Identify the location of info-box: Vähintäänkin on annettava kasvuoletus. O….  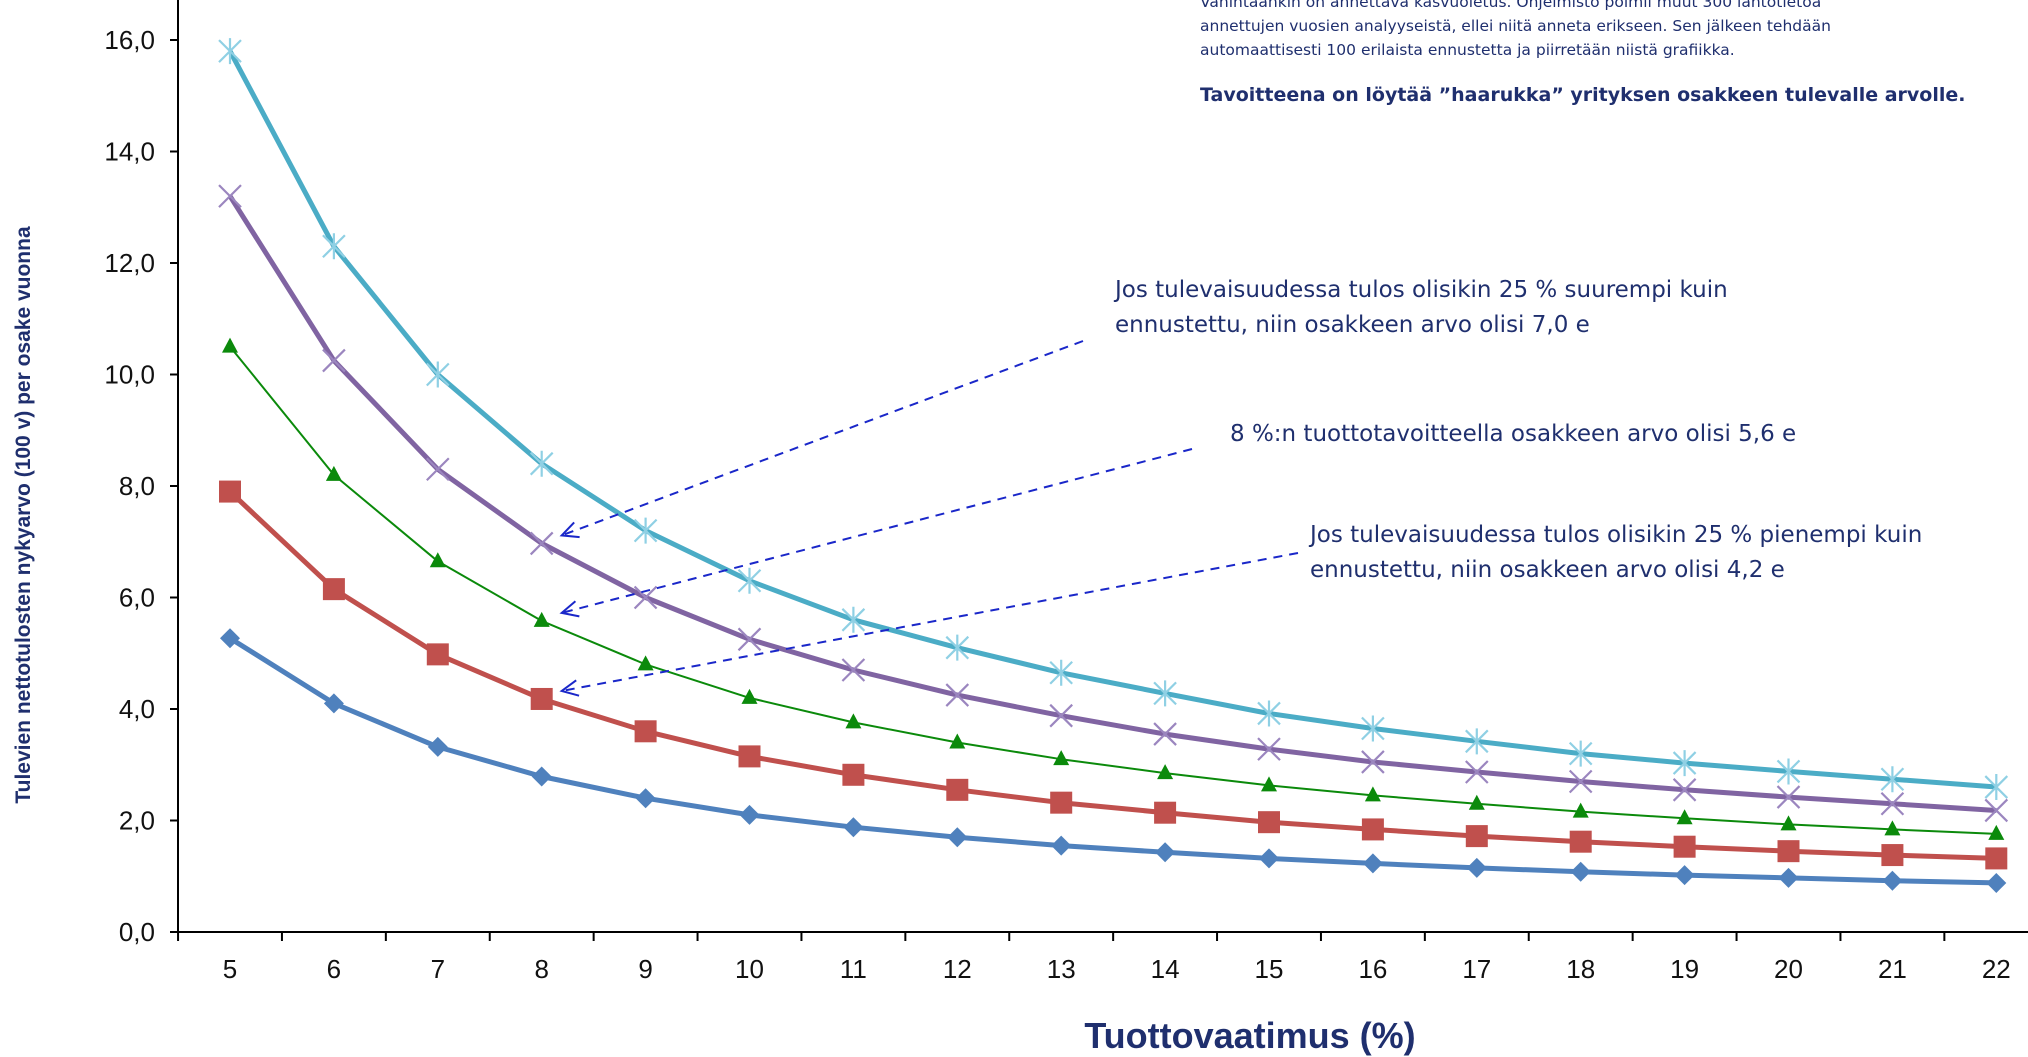
(1600, 54).